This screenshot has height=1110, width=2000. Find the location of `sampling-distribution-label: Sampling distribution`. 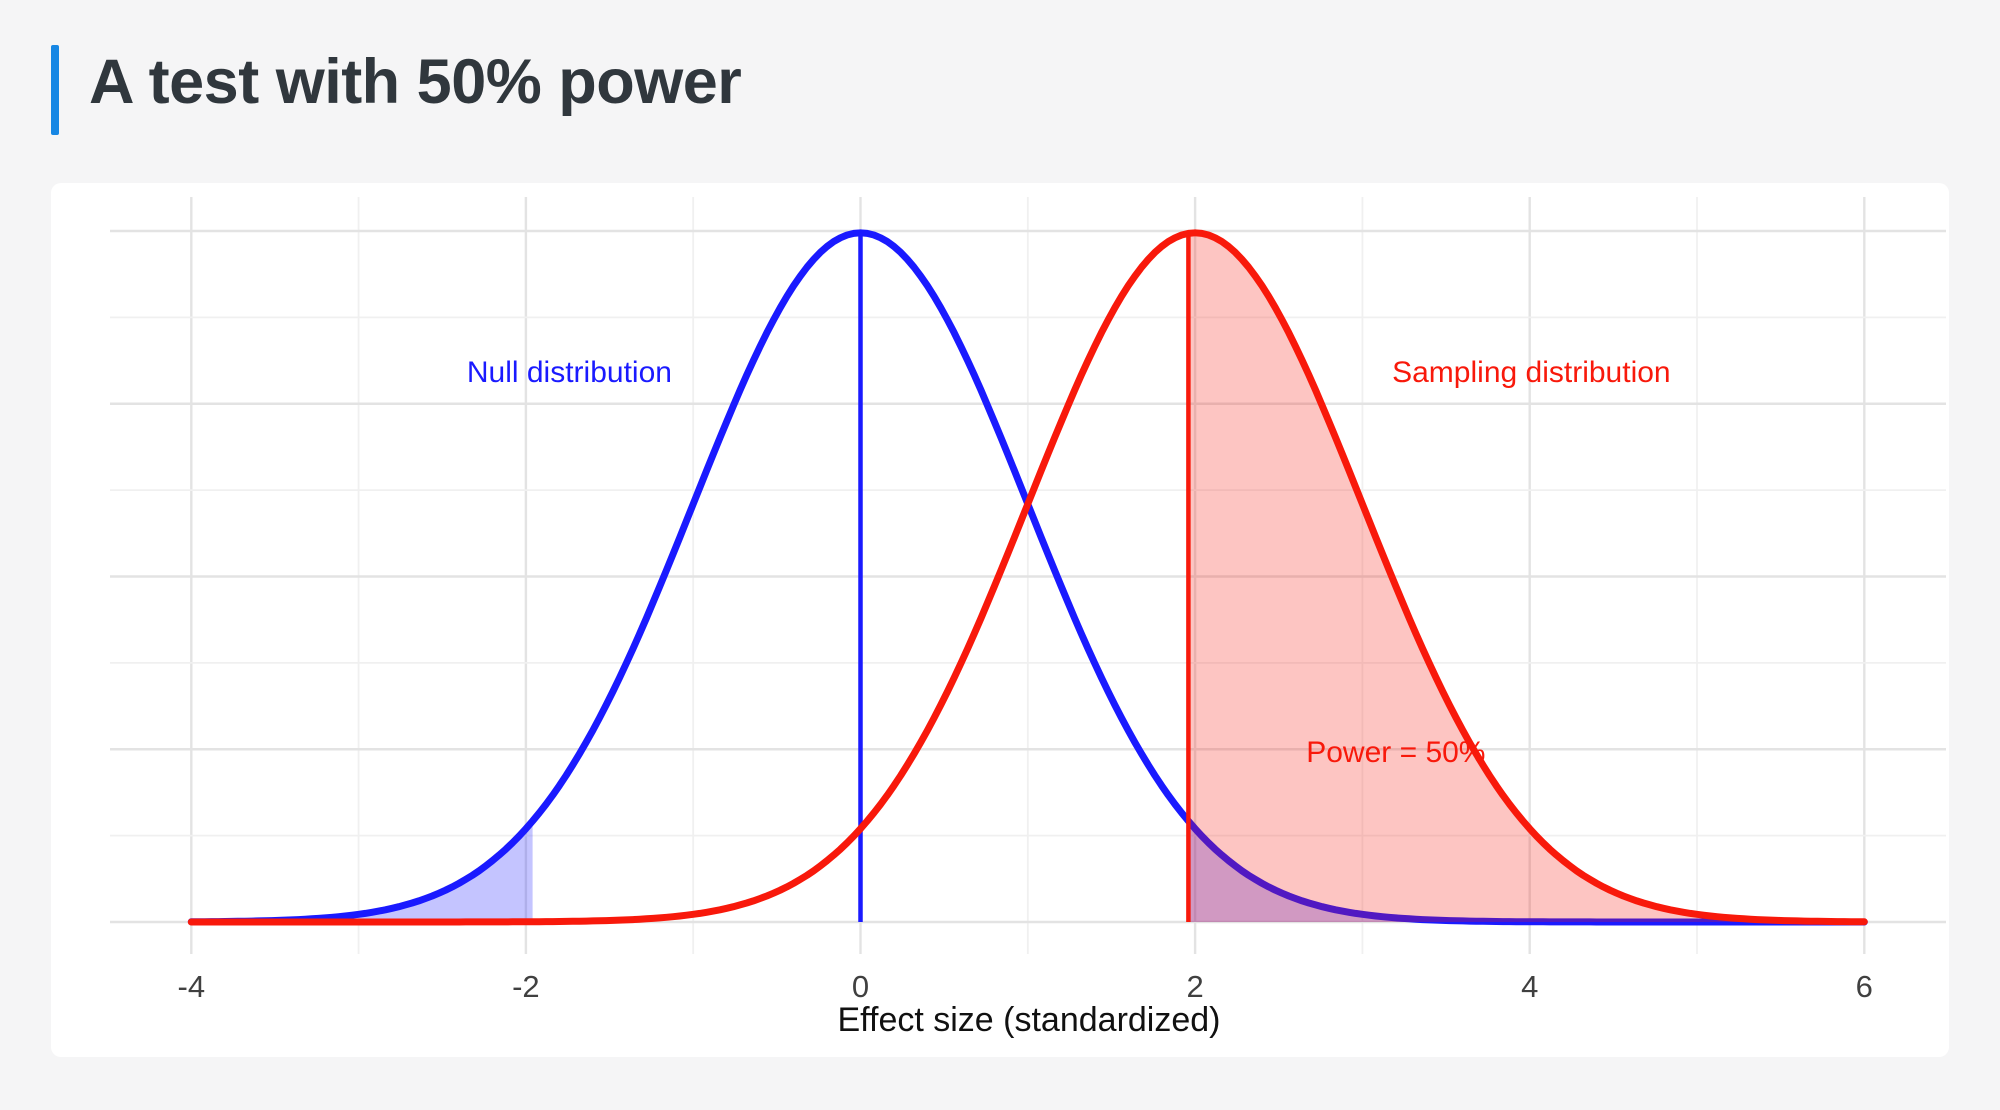

sampling-distribution-label: Sampling distribution is located at coordinates (1531, 372).